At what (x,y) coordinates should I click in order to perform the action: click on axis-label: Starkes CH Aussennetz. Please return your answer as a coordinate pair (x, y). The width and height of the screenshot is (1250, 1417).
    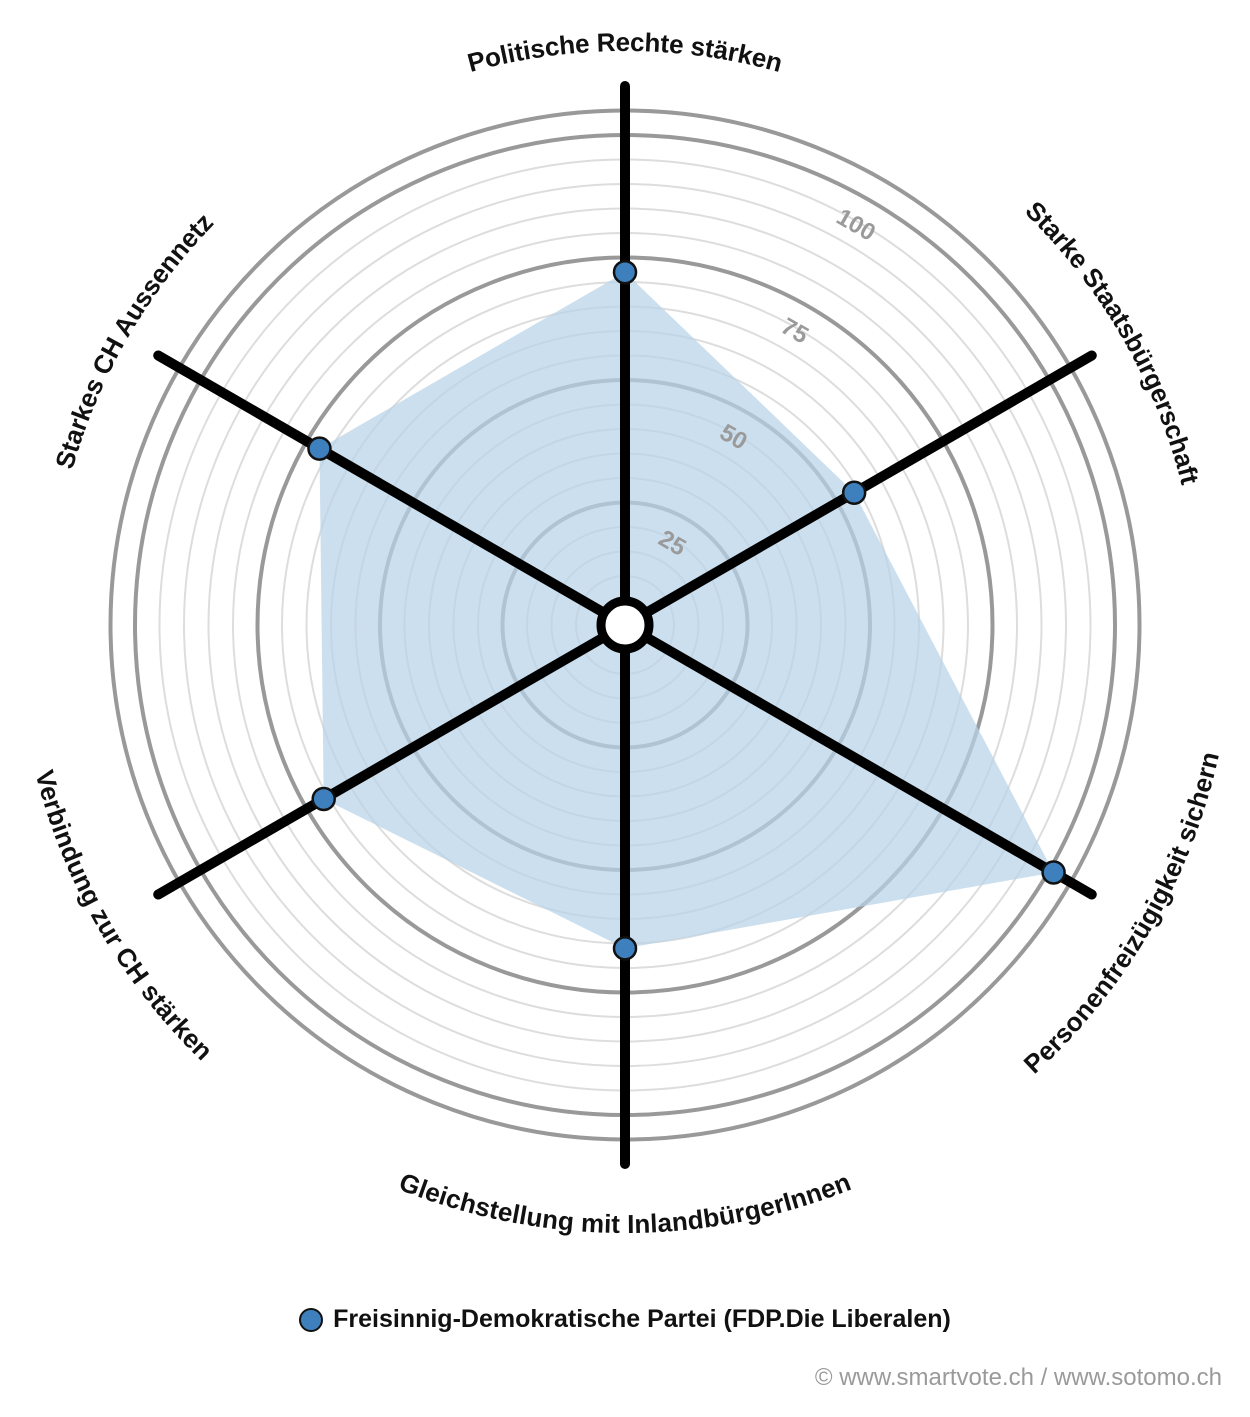
    Looking at the image, I should click on (134, 339).